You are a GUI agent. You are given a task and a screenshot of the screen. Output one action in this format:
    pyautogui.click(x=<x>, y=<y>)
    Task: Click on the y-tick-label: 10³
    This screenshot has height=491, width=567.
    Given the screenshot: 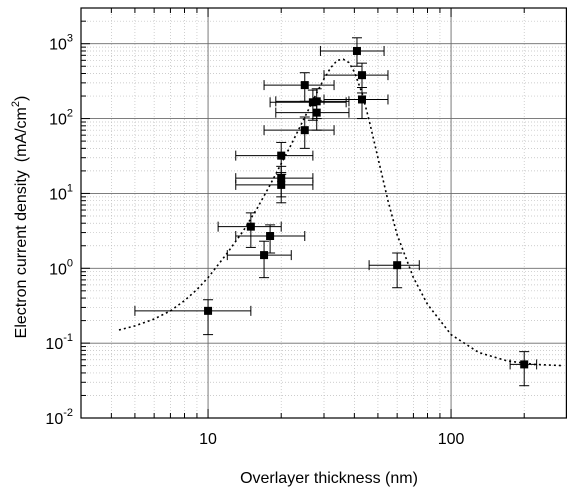 What is the action you would take?
    pyautogui.click(x=61, y=43)
    